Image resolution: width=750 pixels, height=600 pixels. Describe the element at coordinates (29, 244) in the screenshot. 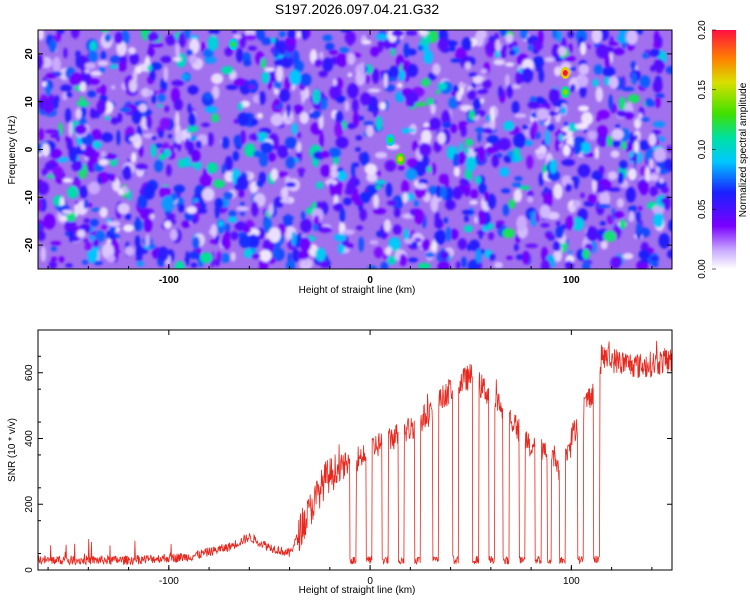

I see `heatmap-y-tick-label: -20` at that location.